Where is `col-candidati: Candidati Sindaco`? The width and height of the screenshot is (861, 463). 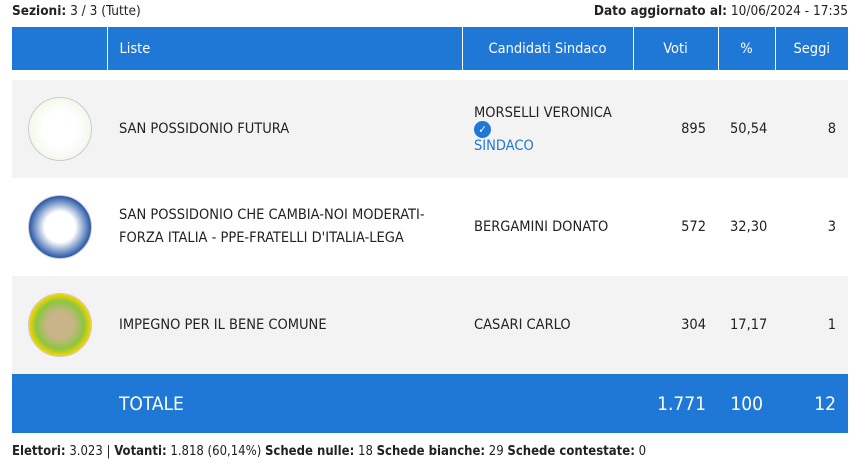 col-candidati: Candidati Sindaco is located at coordinates (547, 48).